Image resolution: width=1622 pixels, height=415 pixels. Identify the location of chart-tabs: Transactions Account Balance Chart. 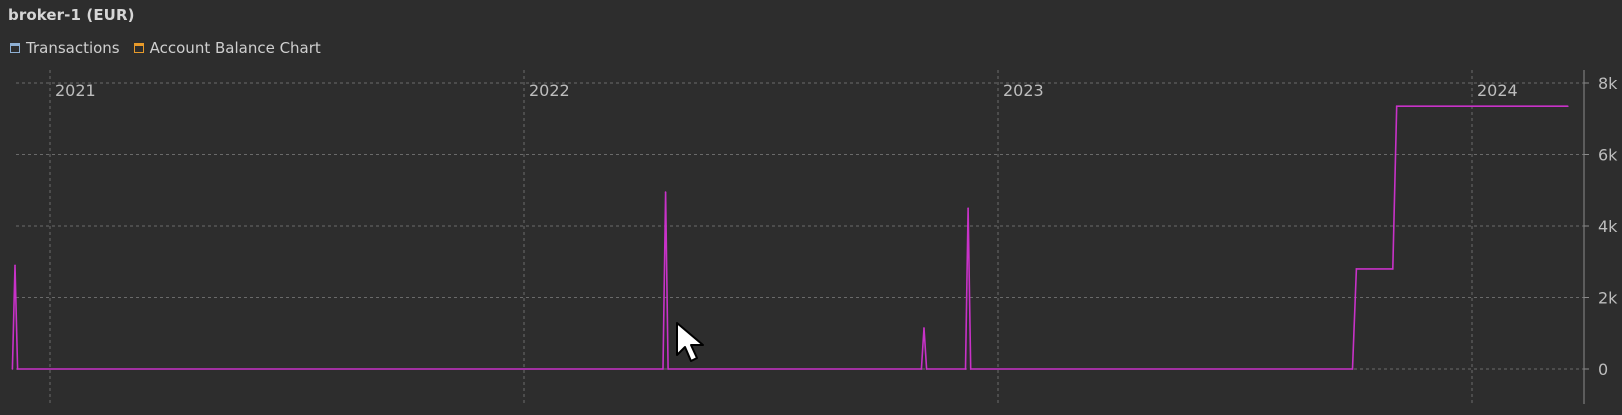
(165, 48).